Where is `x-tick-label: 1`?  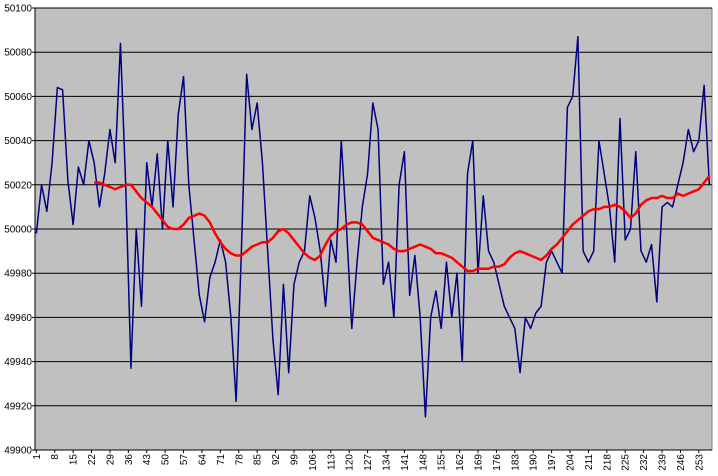
x-tick-label: 1 is located at coordinates (37, 457).